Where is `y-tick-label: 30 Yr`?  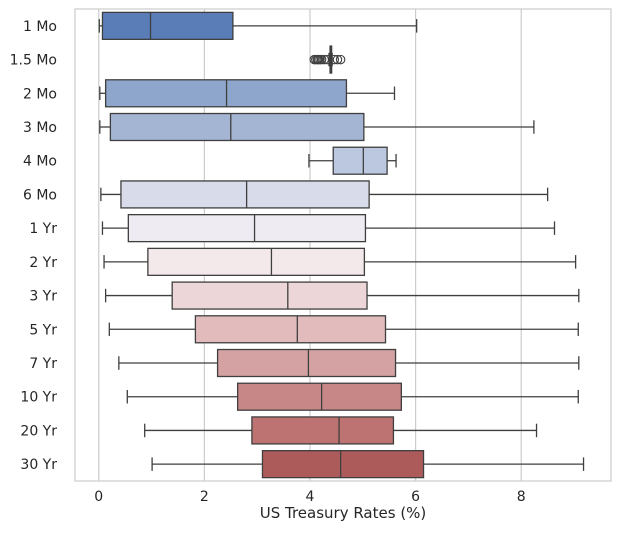 y-tick-label: 30 Yr is located at coordinates (38, 465).